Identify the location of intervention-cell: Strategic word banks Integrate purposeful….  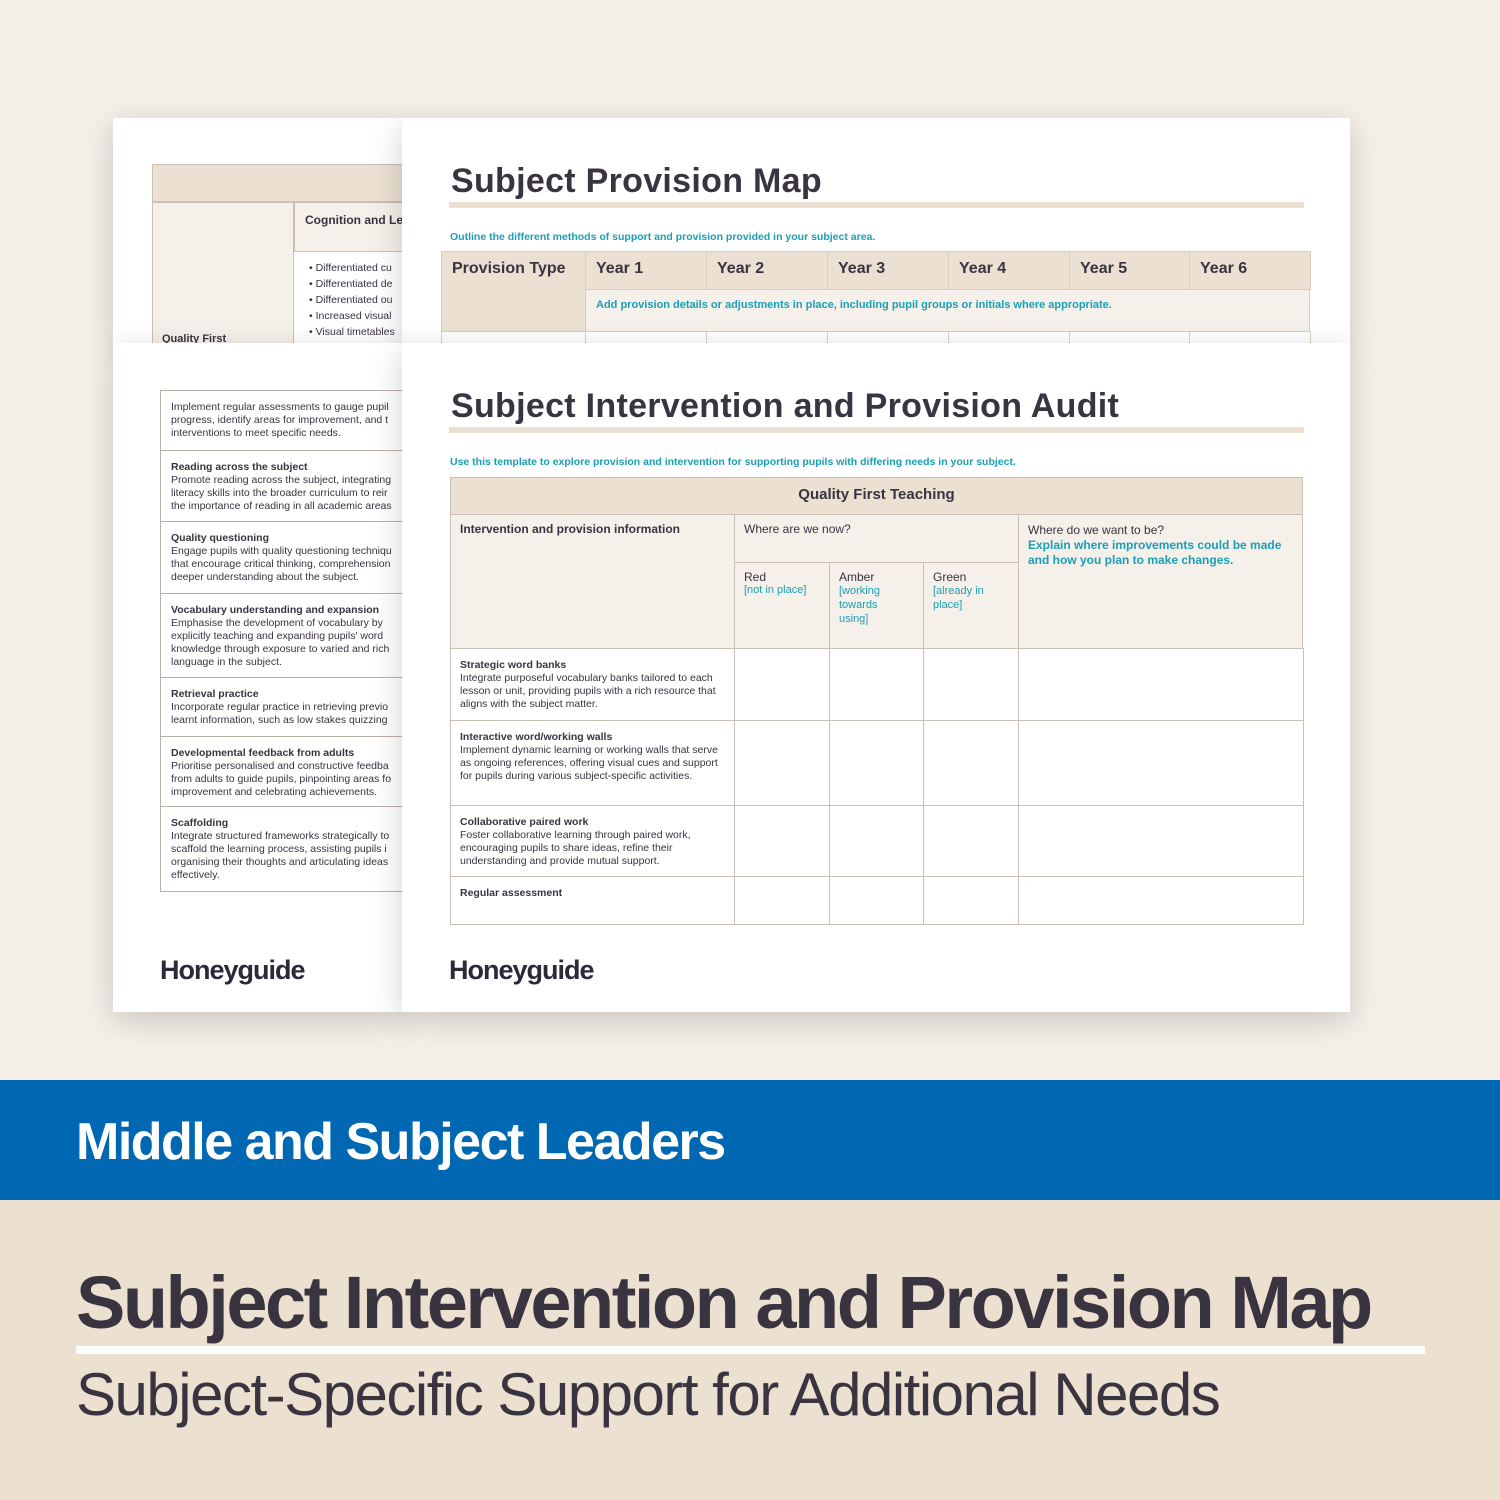
(592, 684).